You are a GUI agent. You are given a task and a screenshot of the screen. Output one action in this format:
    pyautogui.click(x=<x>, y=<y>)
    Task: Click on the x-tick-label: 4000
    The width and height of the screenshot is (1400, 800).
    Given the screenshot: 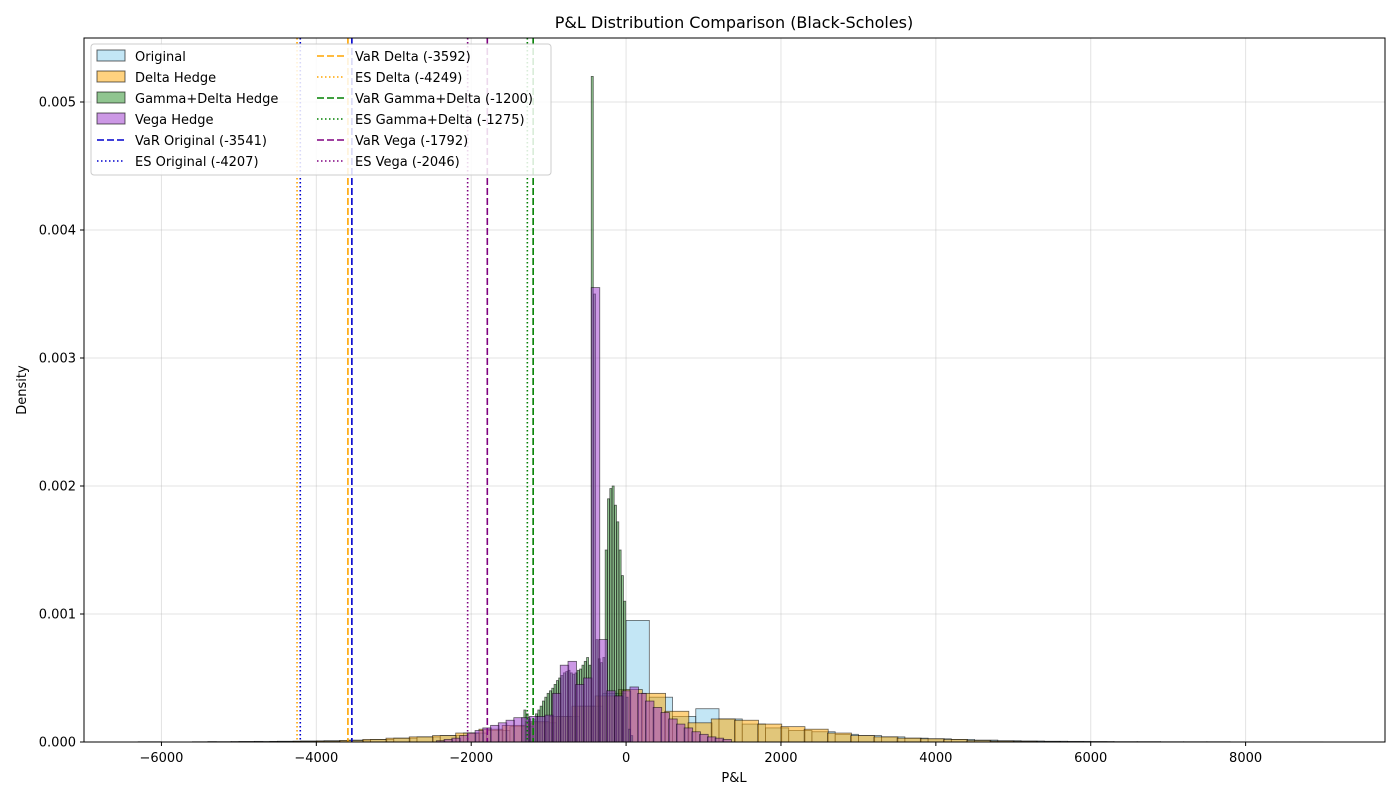 What is the action you would take?
    pyautogui.click(x=935, y=758)
    